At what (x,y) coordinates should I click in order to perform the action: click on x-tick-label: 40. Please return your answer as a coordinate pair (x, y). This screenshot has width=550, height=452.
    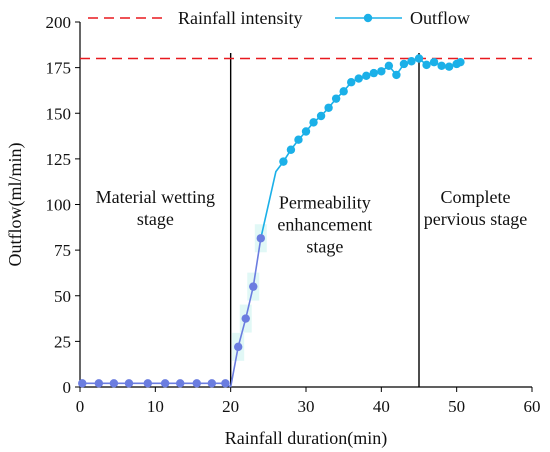
    Looking at the image, I should click on (381, 406).